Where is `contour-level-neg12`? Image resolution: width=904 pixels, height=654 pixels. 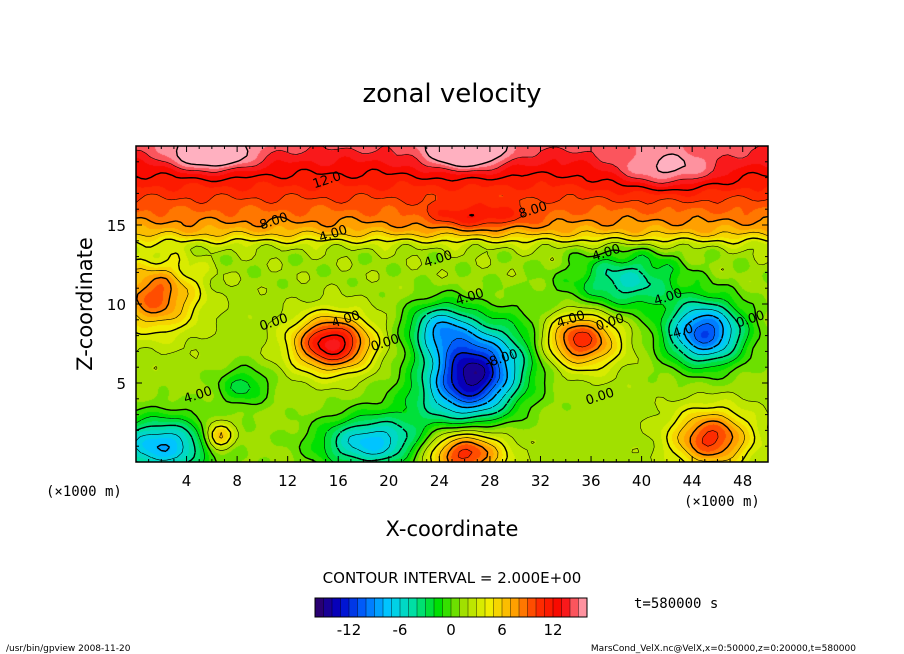
contour-level-neg12 is located at coordinates (472, 374).